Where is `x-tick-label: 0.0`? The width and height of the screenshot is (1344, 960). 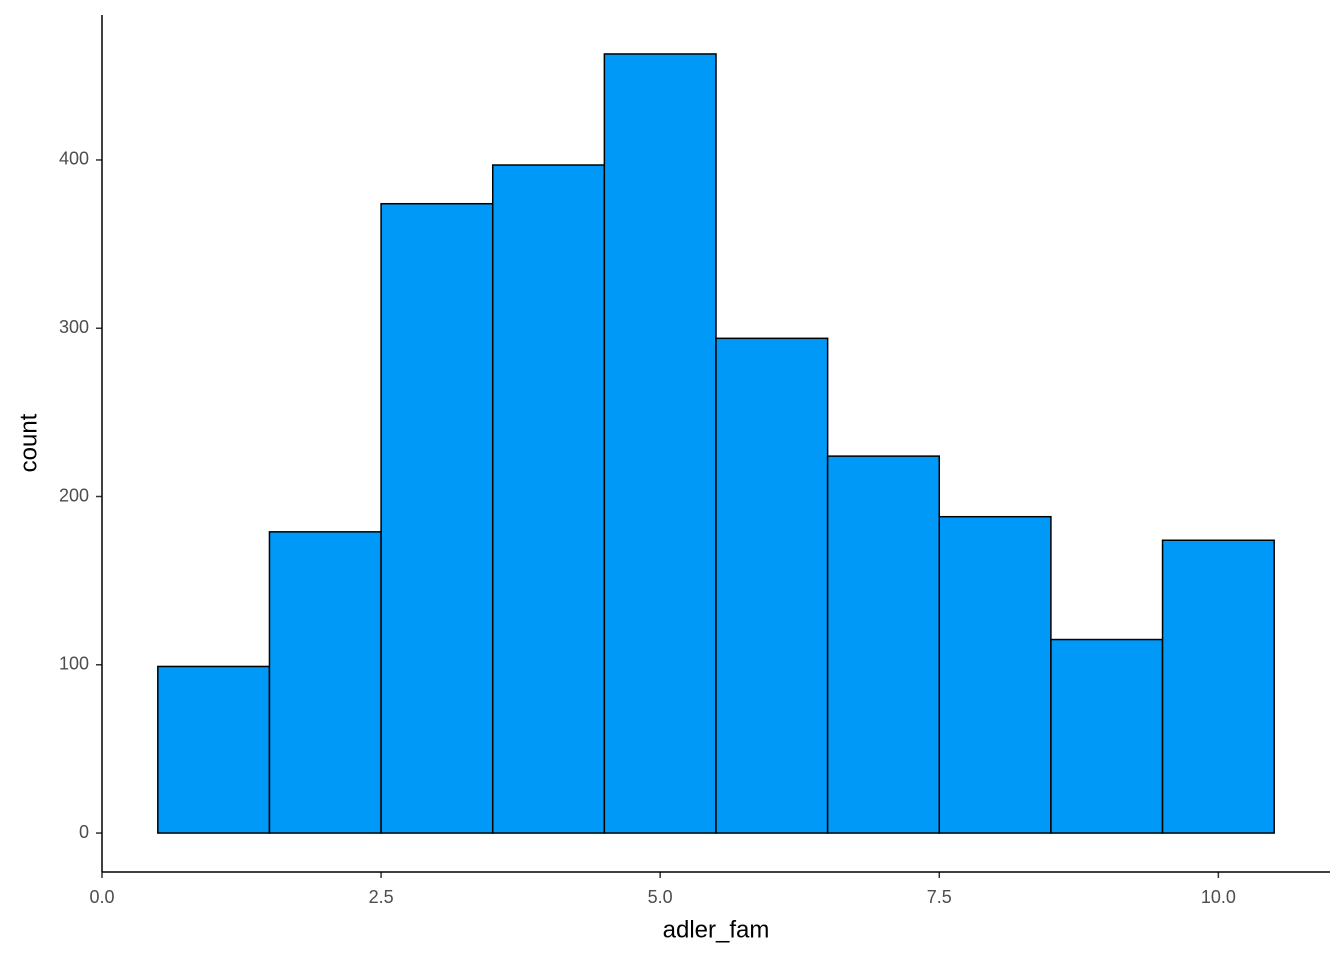 x-tick-label: 0.0 is located at coordinates (101, 897).